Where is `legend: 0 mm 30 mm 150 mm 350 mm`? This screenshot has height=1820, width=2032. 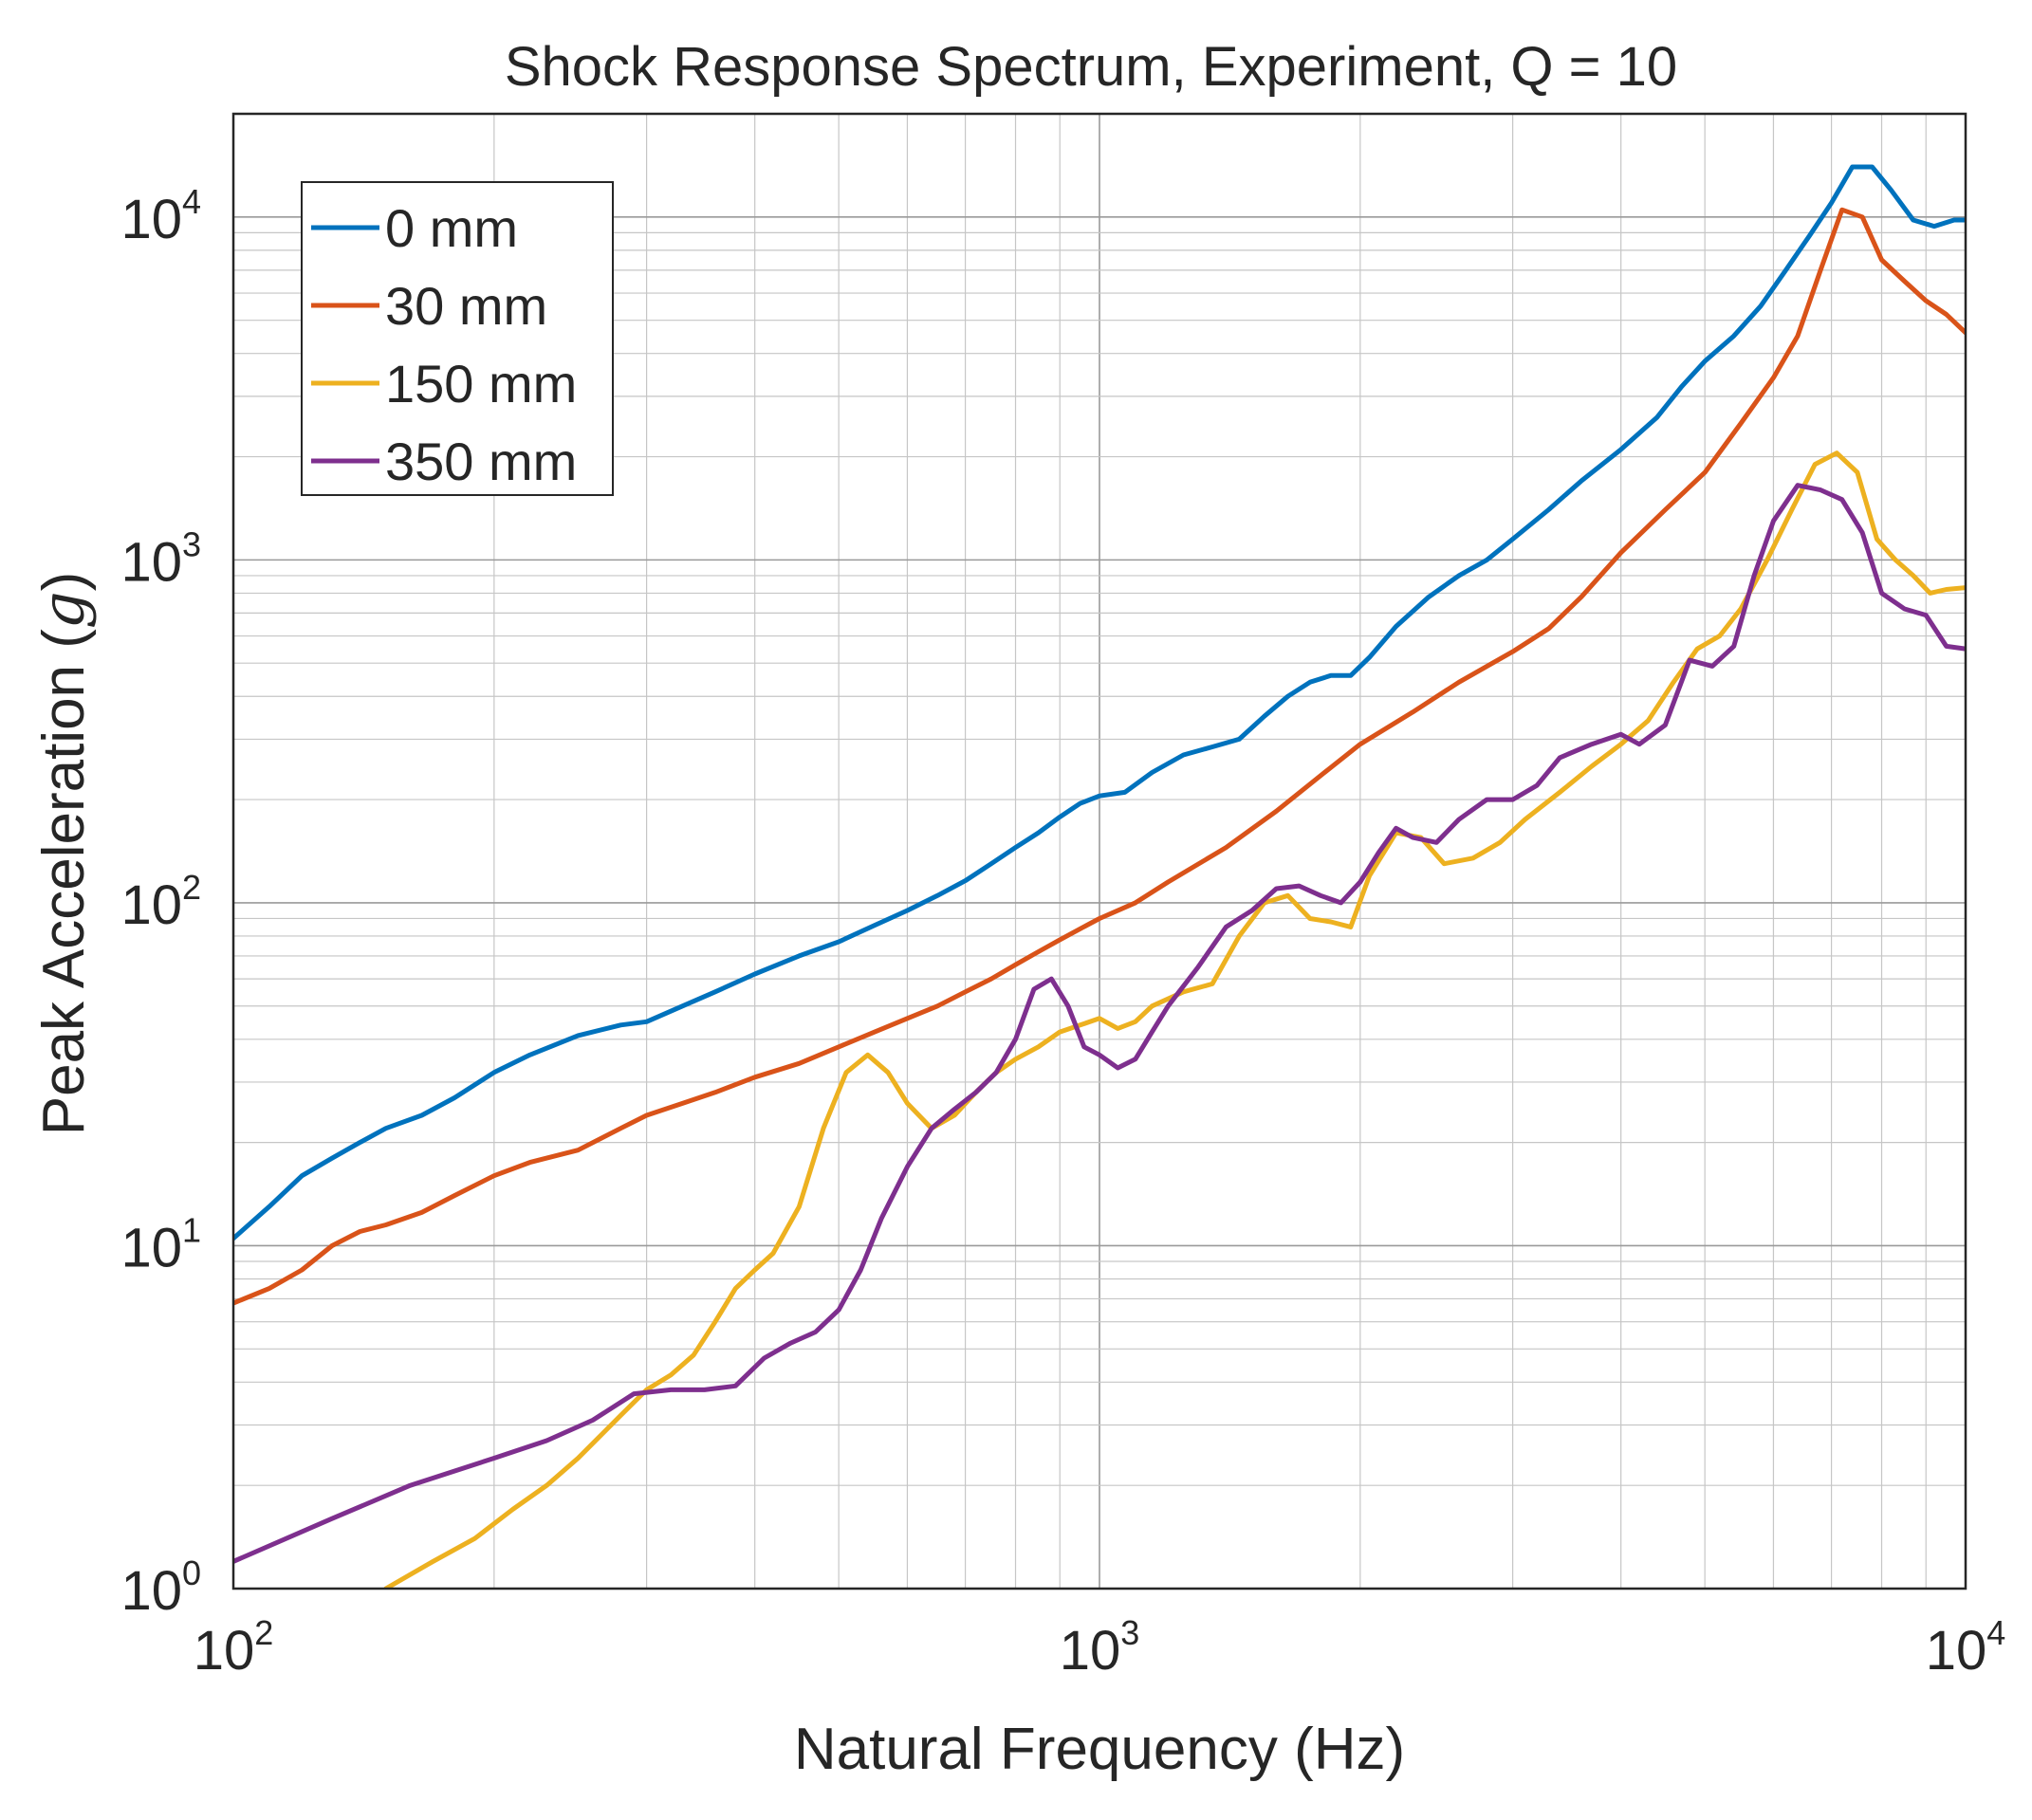 legend: 0 mm 30 mm 150 mm 350 mm is located at coordinates (457, 338).